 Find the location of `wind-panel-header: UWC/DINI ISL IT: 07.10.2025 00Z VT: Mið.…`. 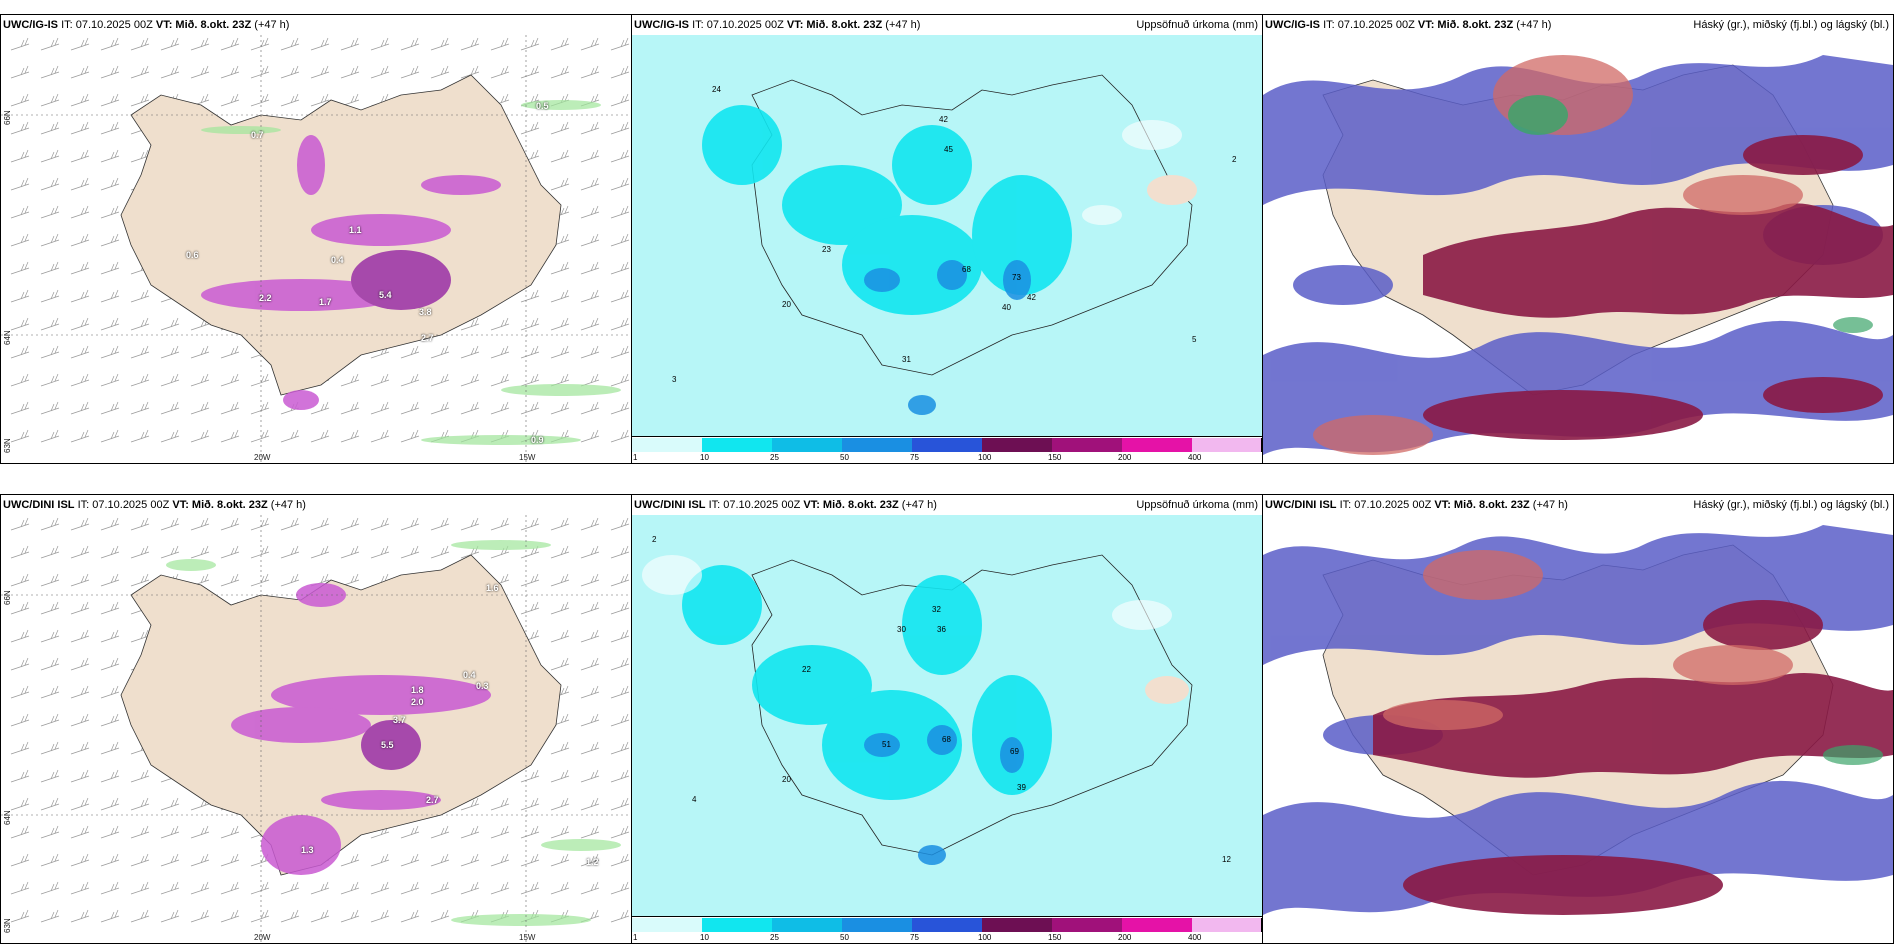

wind-panel-header: UWC/DINI ISL IT: 07.10.2025 00Z VT: Mið.… is located at coordinates (316, 505).